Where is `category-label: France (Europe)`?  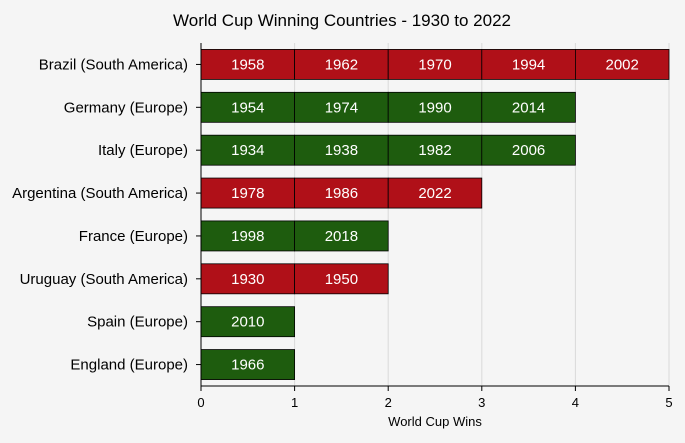 category-label: France (Europe) is located at coordinates (133, 236).